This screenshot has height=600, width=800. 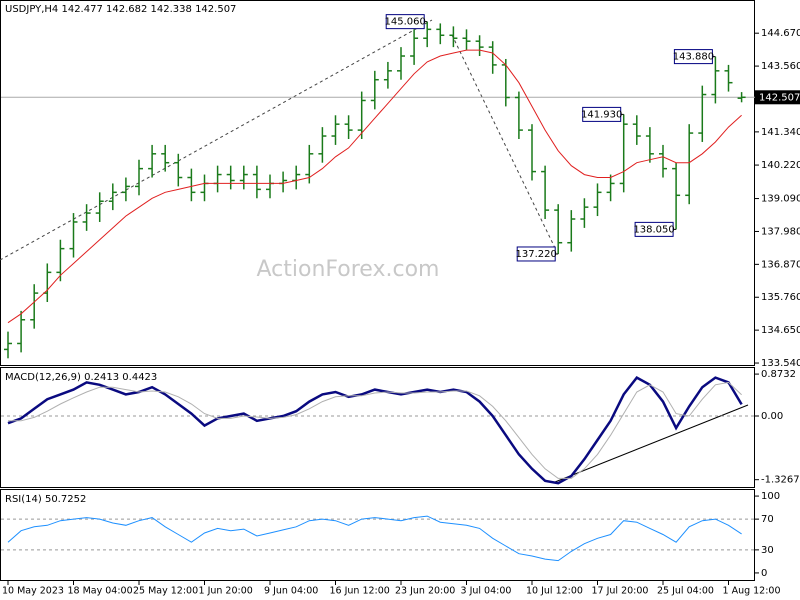 What do you see at coordinates (764, 573) in the screenshot?
I see `y-tick-label: 0` at bounding box center [764, 573].